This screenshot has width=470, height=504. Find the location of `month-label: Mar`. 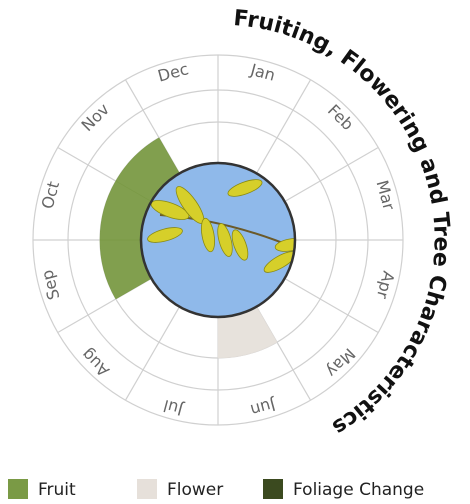

month-label: Mar is located at coordinates (386, 195).